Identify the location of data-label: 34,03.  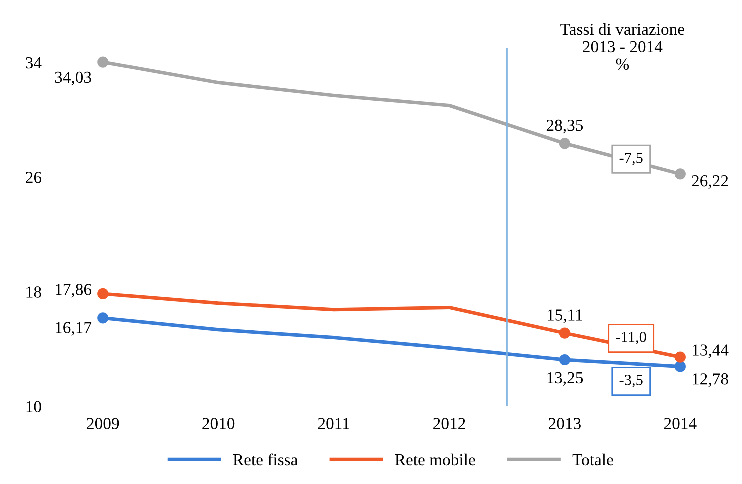
(73, 79).